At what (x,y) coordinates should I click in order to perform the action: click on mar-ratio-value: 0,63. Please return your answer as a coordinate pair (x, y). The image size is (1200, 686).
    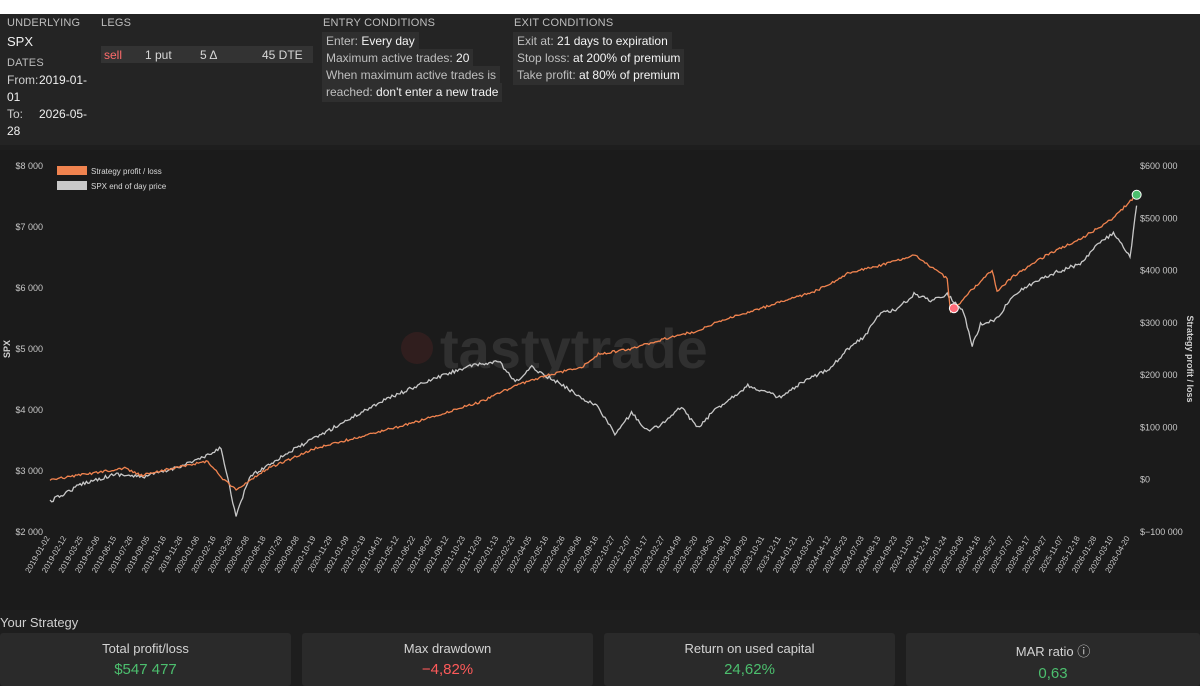
    Looking at the image, I should click on (1053, 673).